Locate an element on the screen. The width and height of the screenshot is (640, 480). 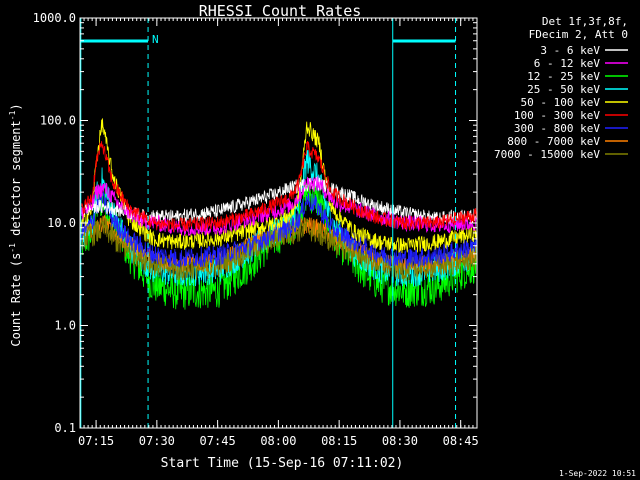
series-line-100-300-keV is located at coordinates (278, 186).